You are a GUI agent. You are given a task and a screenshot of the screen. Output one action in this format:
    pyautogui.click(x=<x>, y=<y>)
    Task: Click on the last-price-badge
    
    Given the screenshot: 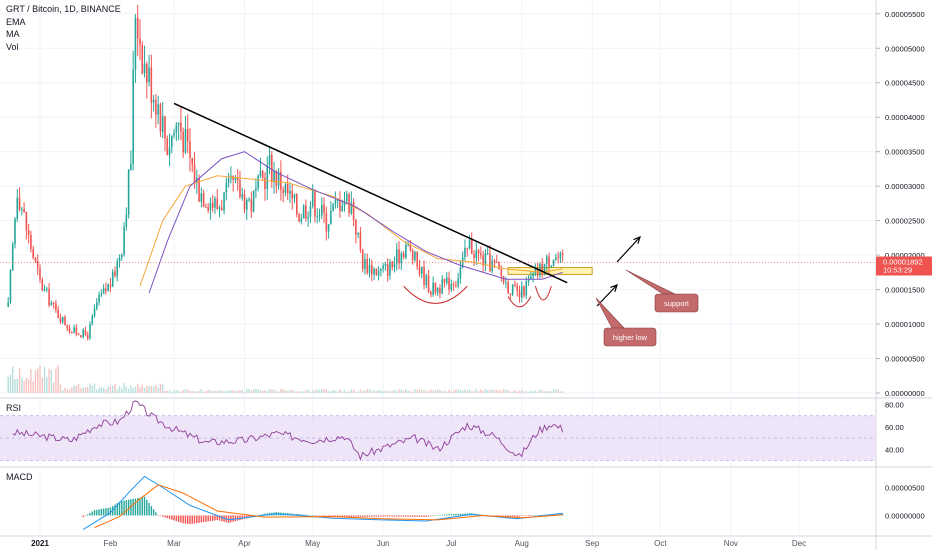 What is the action you would take?
    pyautogui.click(x=904, y=266)
    